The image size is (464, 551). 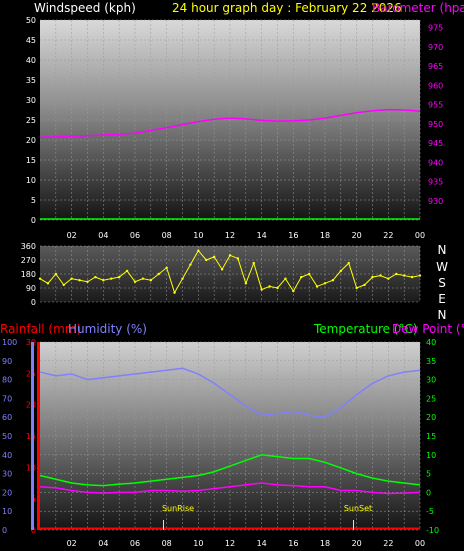 I want to click on panel1-x-tick-label: 16, so click(x=293, y=235).